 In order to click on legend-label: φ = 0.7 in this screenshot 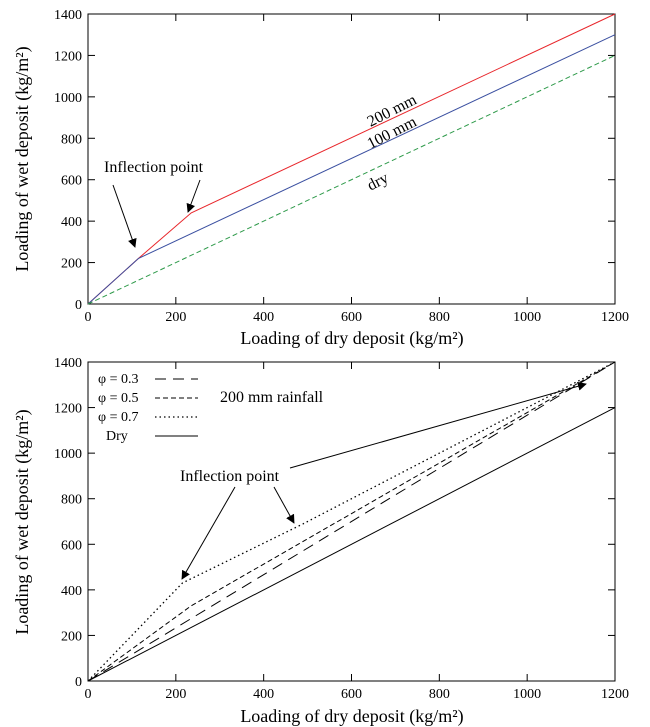, I will do `click(118, 417)`.